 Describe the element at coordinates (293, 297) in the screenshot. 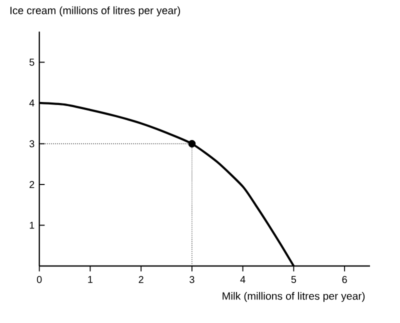

I see `x-axis-title: Milk (millions of litres per year)` at that location.